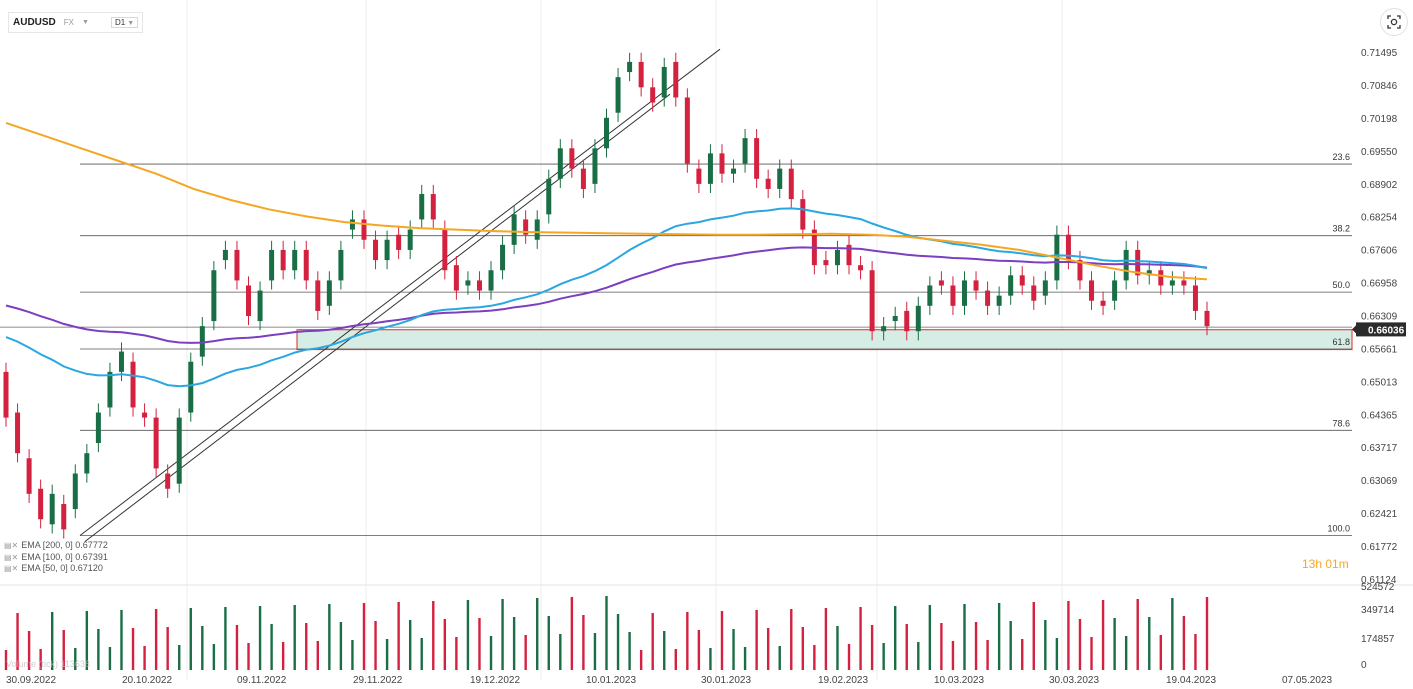 This screenshot has width=1413, height=689. What do you see at coordinates (1379, 218) in the screenshot?
I see `price-tick-label: 0.68254` at bounding box center [1379, 218].